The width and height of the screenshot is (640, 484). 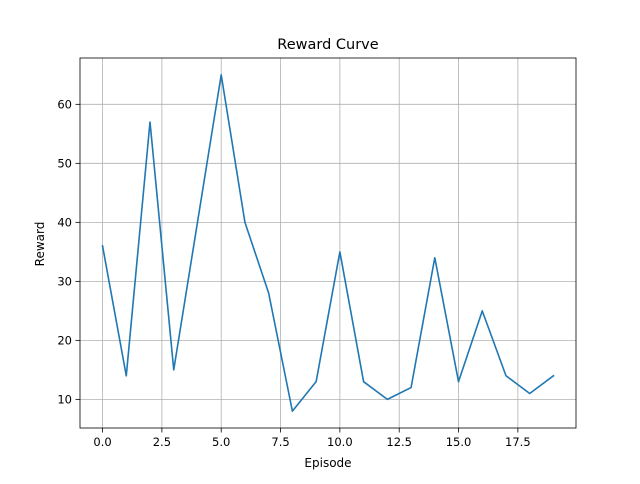 What do you see at coordinates (399, 442) in the screenshot?
I see `x-tick-label: 12.5` at bounding box center [399, 442].